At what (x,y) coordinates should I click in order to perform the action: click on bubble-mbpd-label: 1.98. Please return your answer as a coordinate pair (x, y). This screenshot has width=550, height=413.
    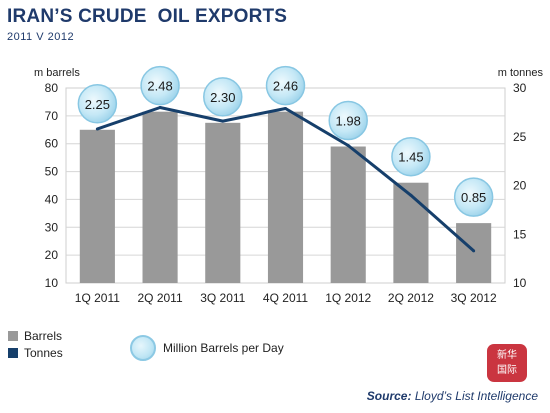
    Looking at the image, I should click on (348, 121).